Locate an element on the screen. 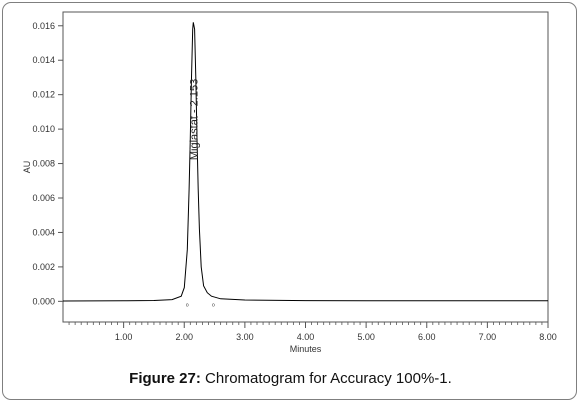  y-tick-label: 0.012 is located at coordinates (43, 95).